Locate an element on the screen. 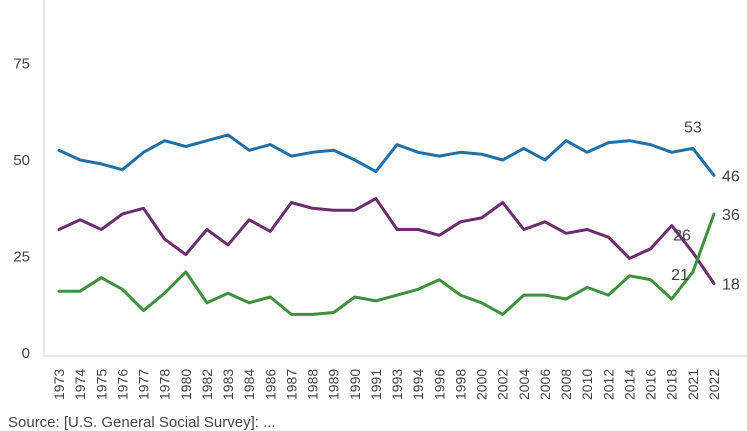 The height and width of the screenshot is (431, 747). x-tick-label: 1988 is located at coordinates (313, 384).